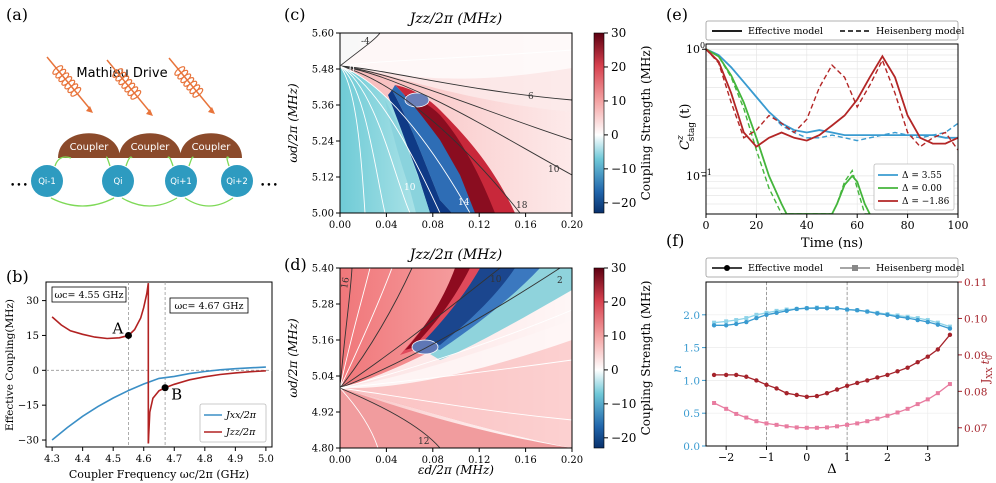  I want to click on colorbar-tick-label: 0, so click(615, 370).